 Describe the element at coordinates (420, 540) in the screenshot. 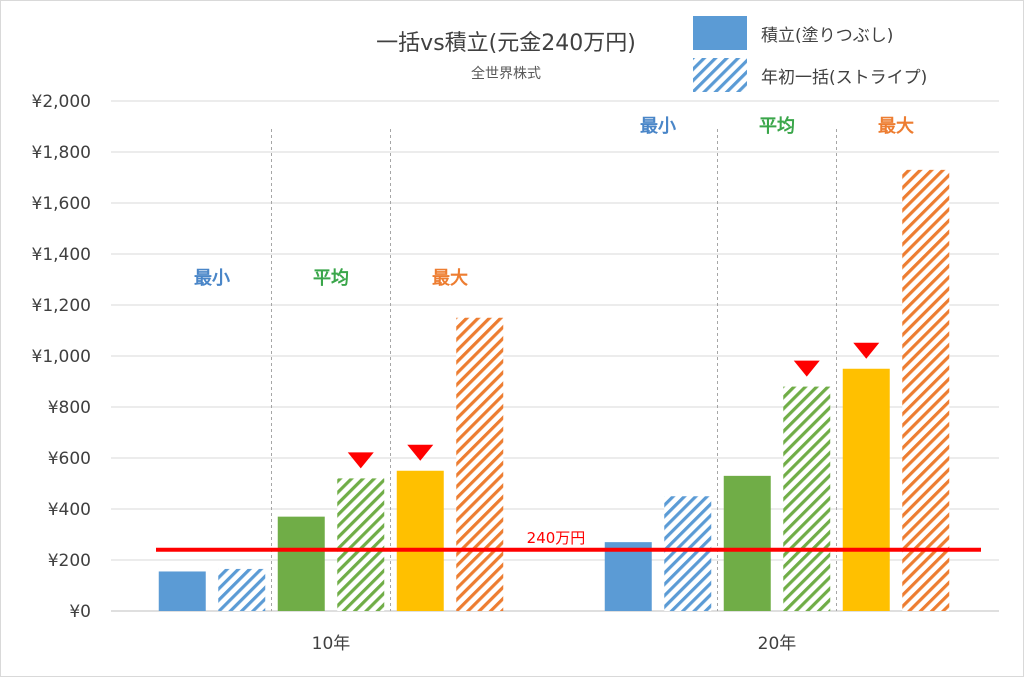

I see `bar-最大-solid-10年` at that location.